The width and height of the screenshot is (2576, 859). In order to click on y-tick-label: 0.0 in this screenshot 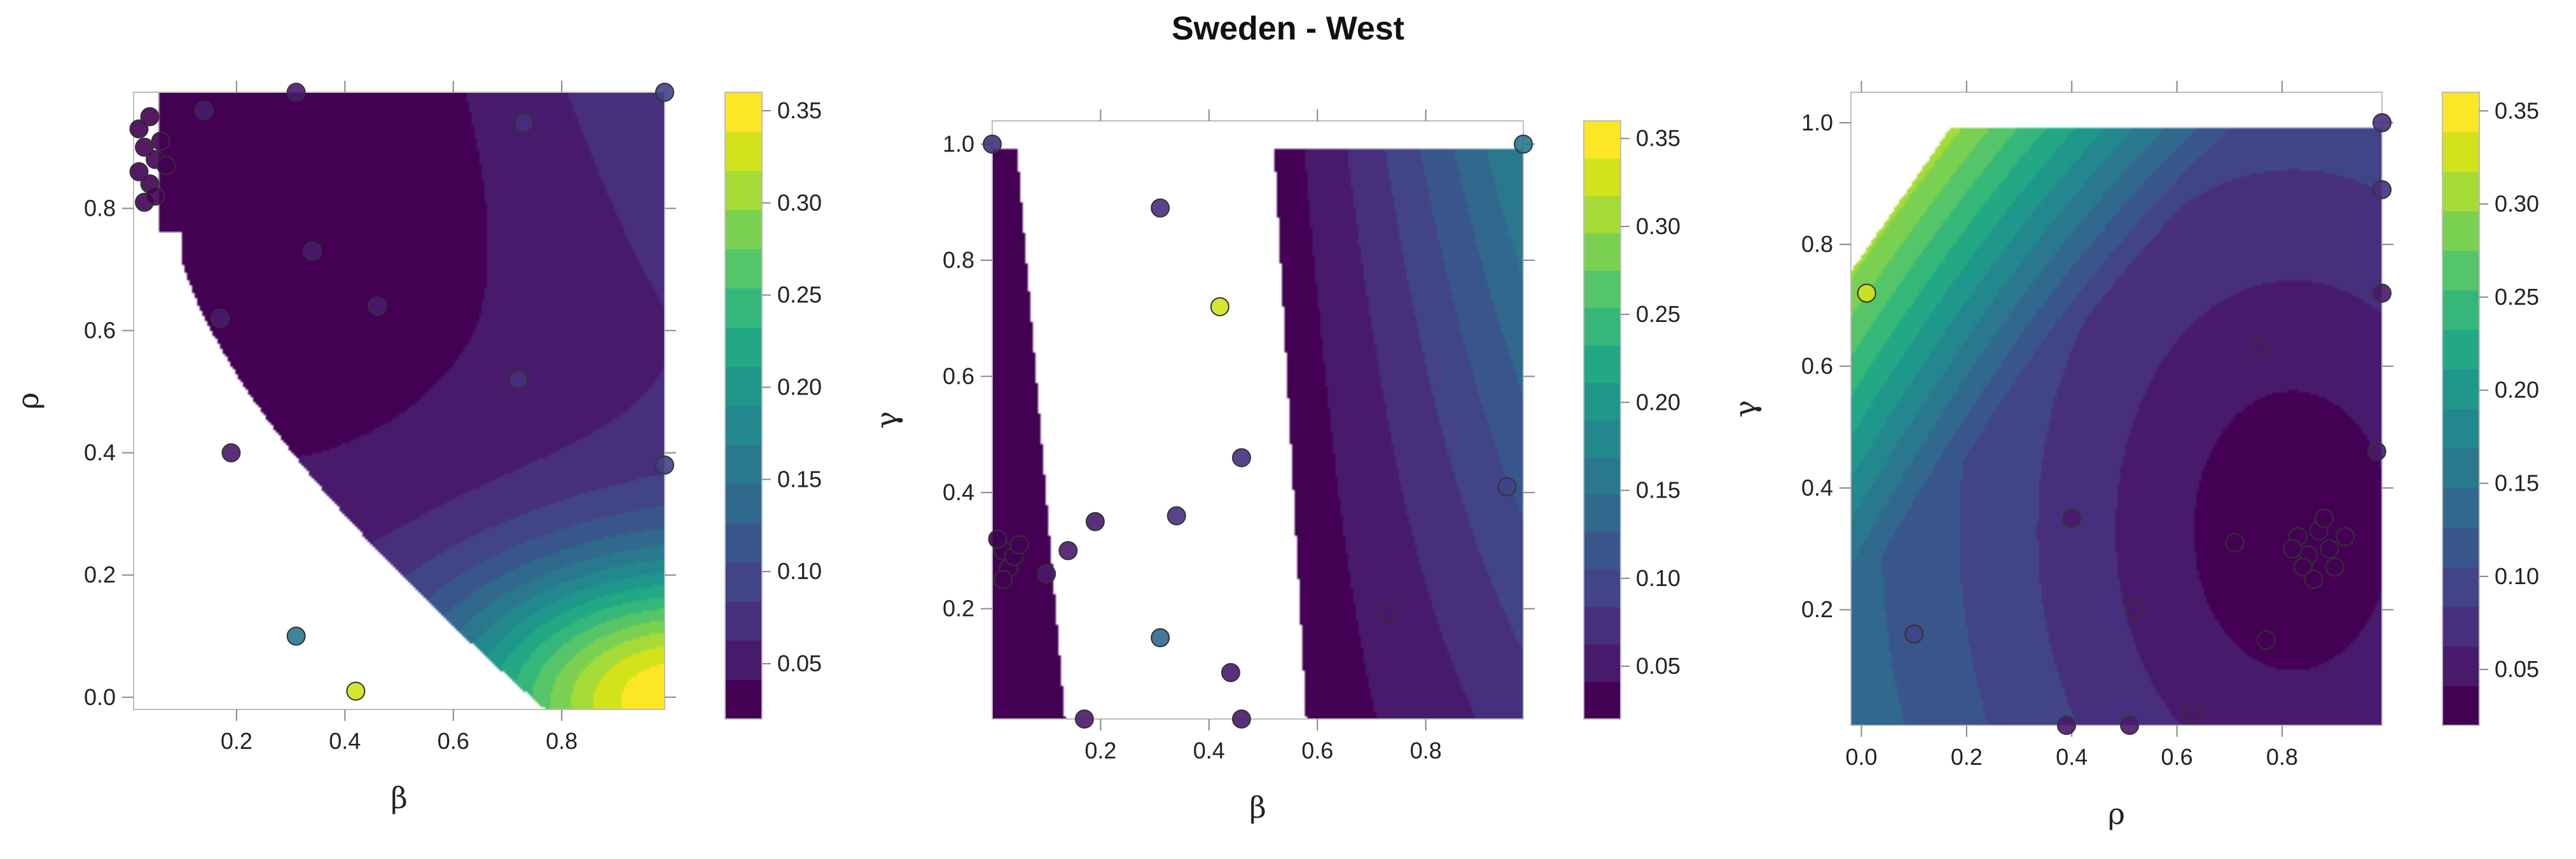, I will do `click(100, 697)`.